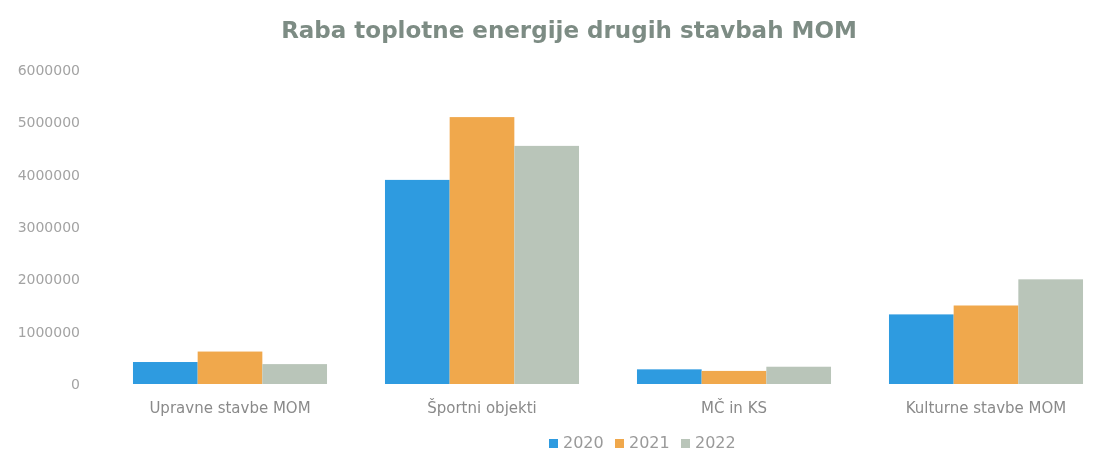 This screenshot has width=1114, height=460. What do you see at coordinates (649, 442) in the screenshot?
I see `legend-label: 2021` at bounding box center [649, 442].